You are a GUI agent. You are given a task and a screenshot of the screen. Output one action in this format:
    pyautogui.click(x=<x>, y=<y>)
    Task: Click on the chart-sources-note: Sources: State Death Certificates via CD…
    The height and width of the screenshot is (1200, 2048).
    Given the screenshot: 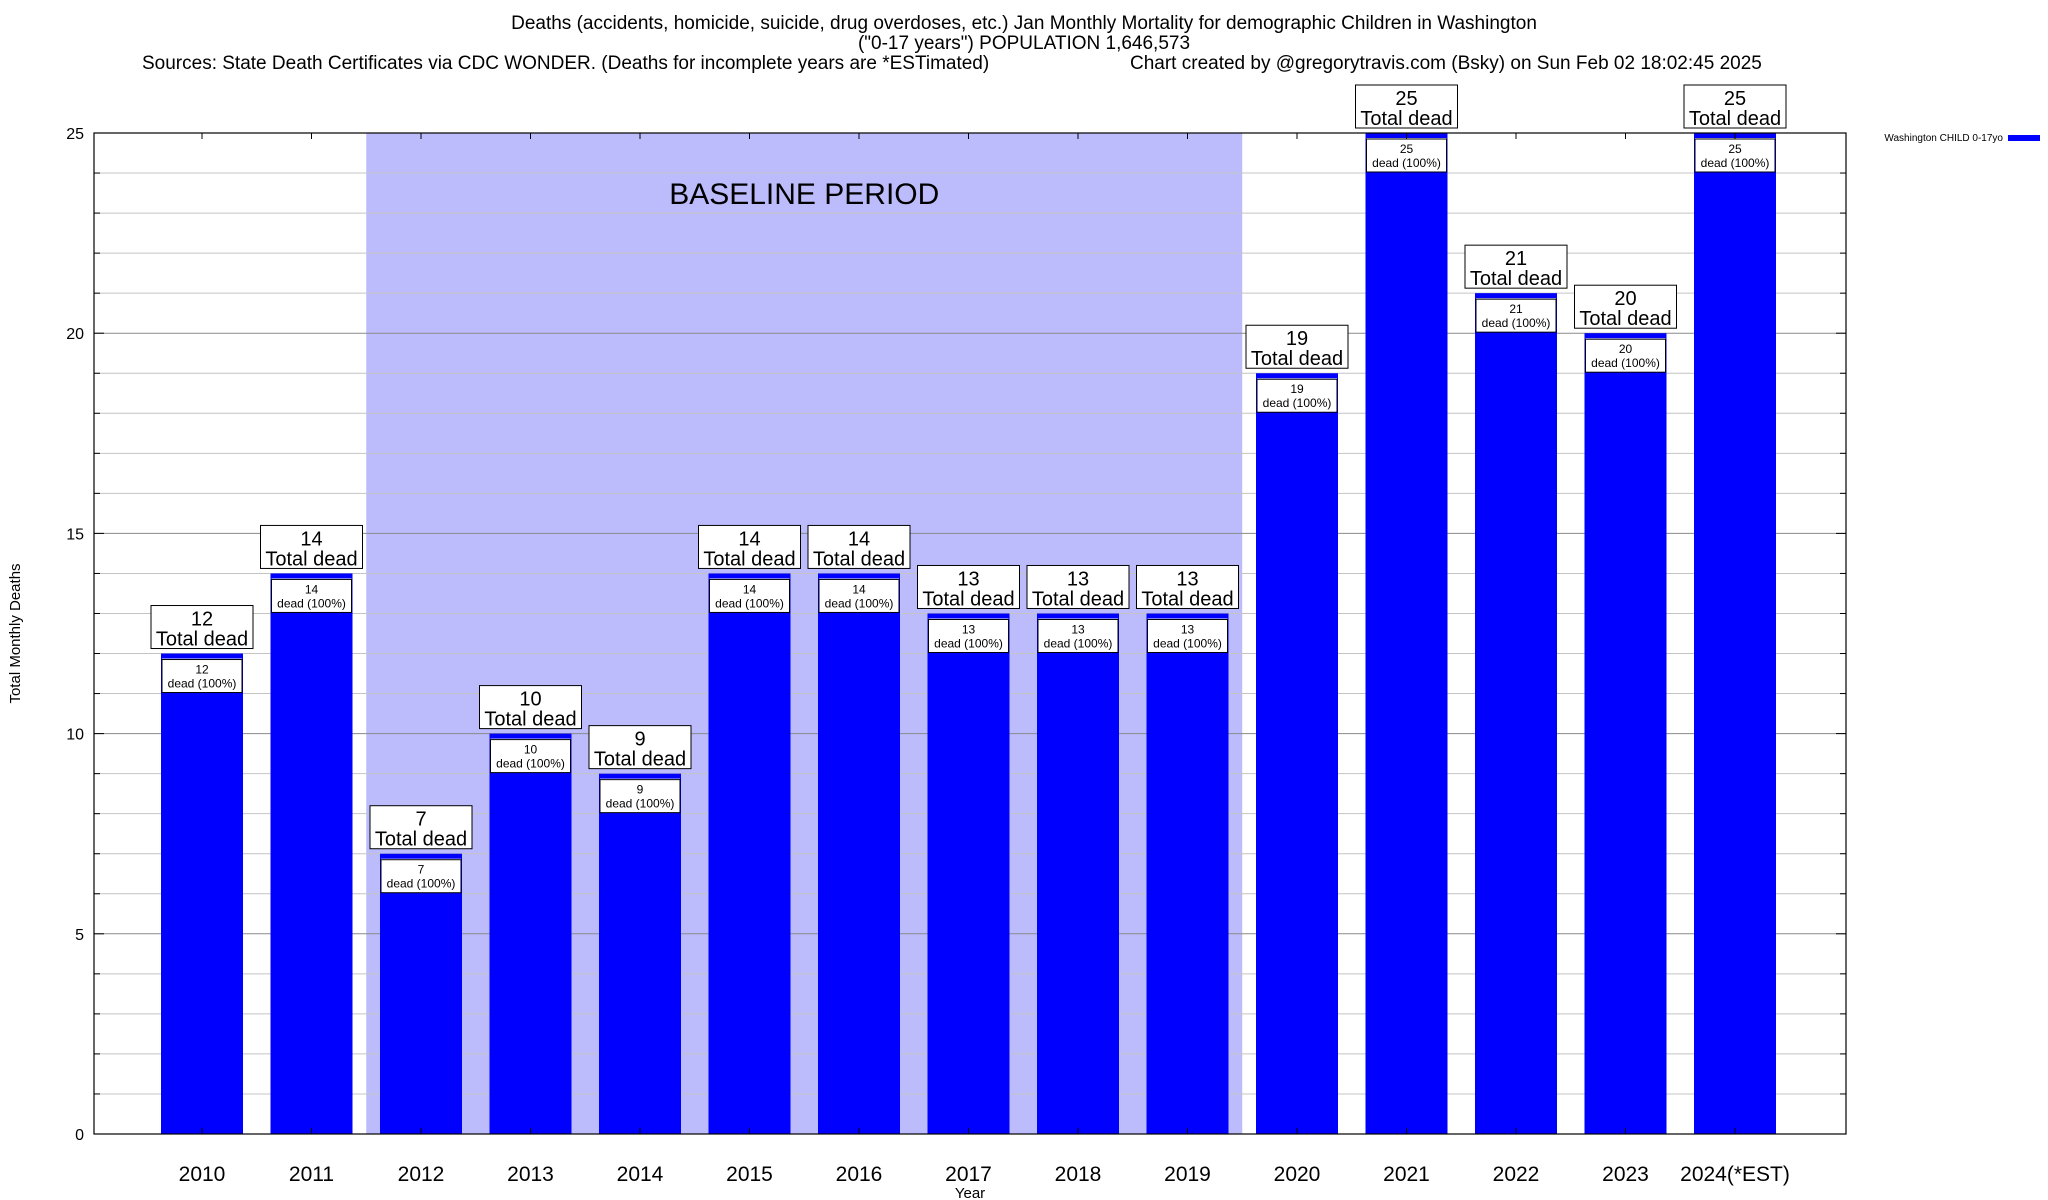 What is the action you would take?
    pyautogui.click(x=566, y=63)
    